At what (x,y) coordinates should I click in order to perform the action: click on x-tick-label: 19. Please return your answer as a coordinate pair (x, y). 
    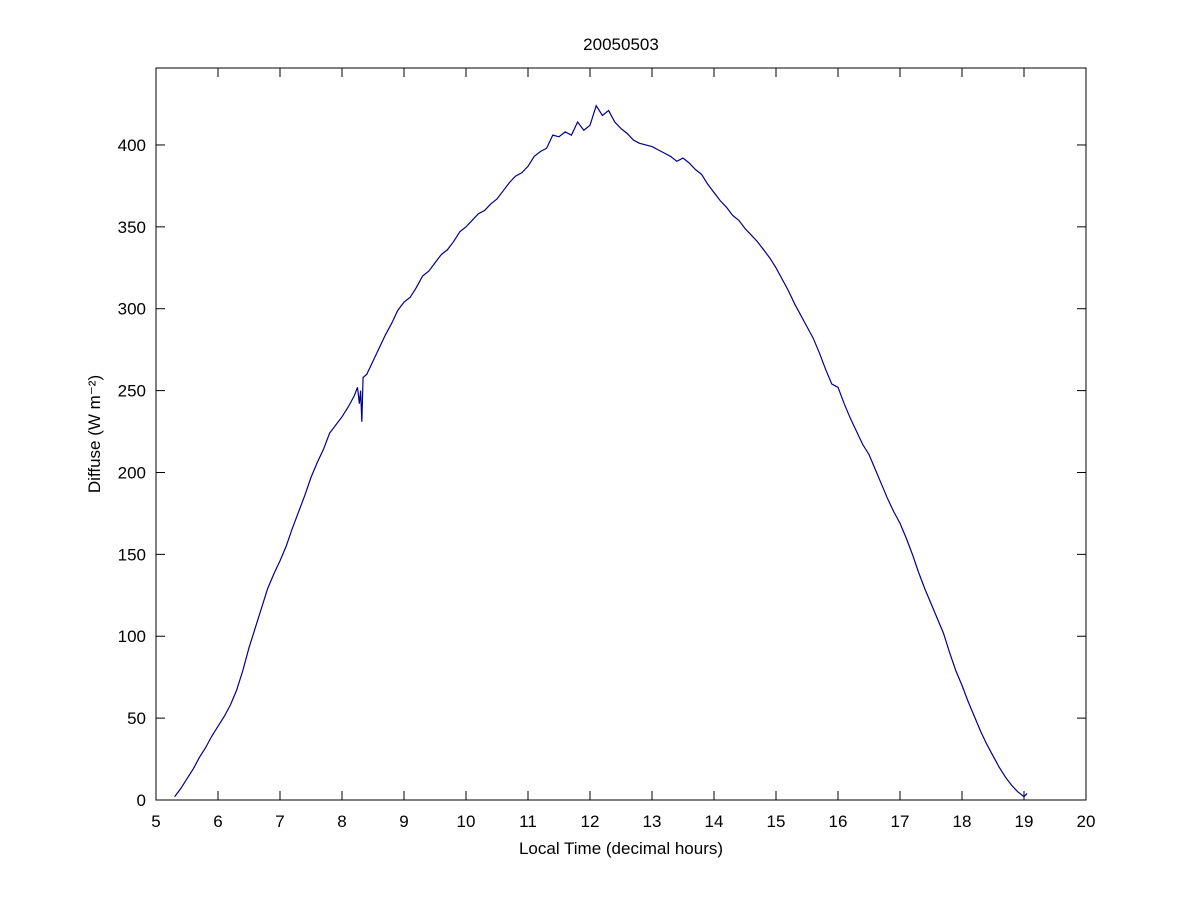
    Looking at the image, I should click on (1024, 821).